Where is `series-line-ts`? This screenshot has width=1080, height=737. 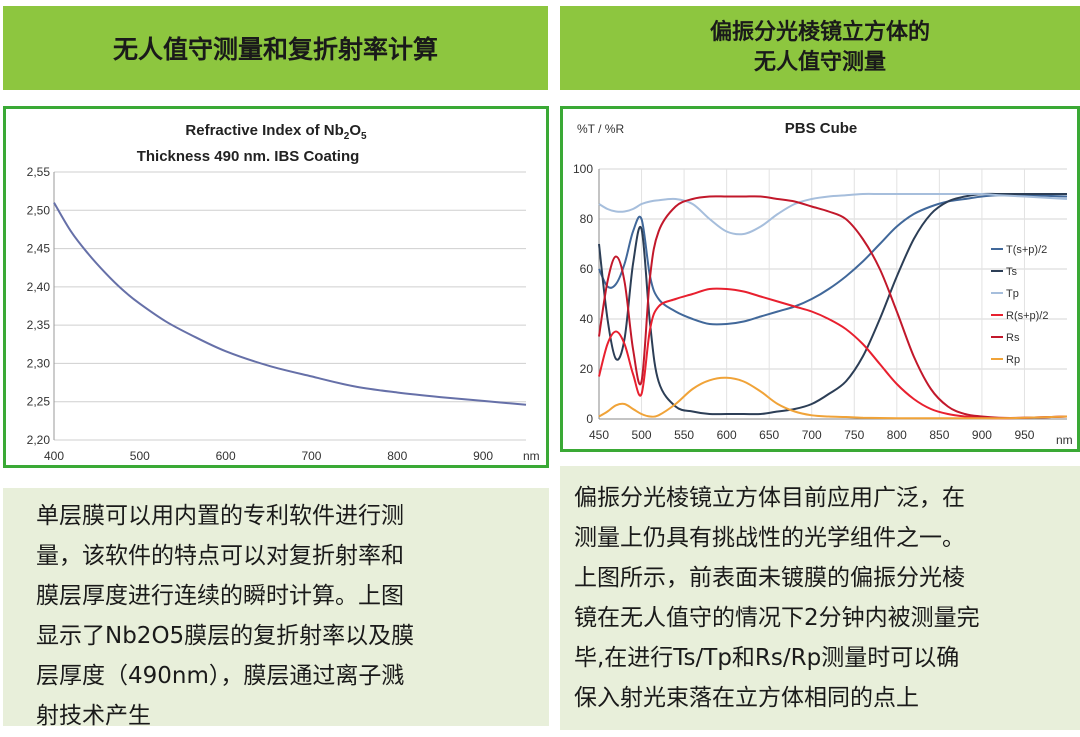
series-line-ts is located at coordinates (832, 304).